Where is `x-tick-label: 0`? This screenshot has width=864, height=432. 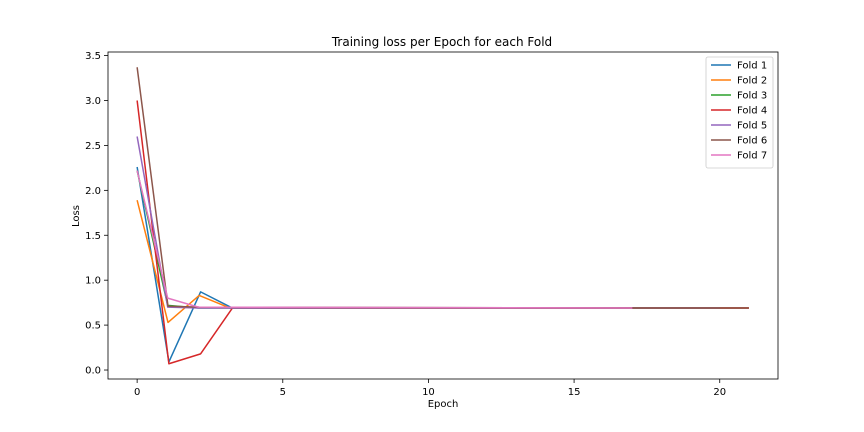
x-tick-label: 0 is located at coordinates (137, 392).